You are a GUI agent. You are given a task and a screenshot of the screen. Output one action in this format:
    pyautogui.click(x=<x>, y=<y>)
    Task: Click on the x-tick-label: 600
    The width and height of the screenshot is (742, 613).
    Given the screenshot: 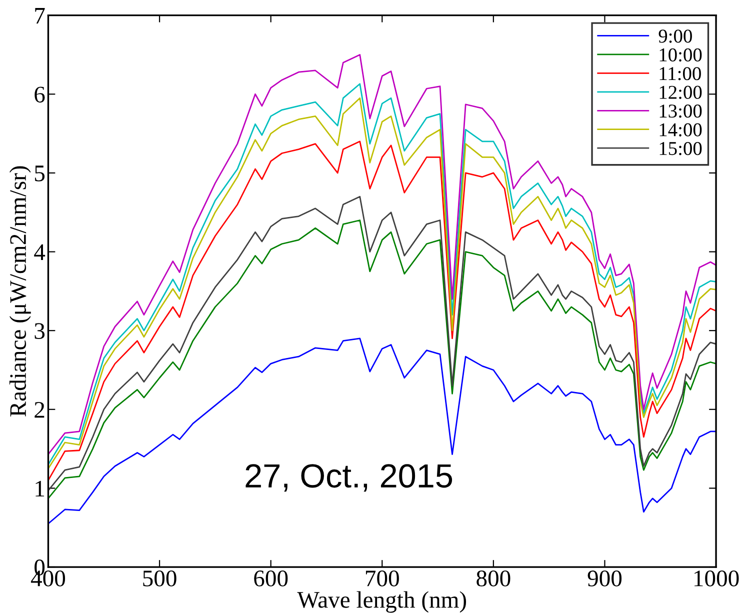 What is the action you would take?
    pyautogui.click(x=271, y=578)
    